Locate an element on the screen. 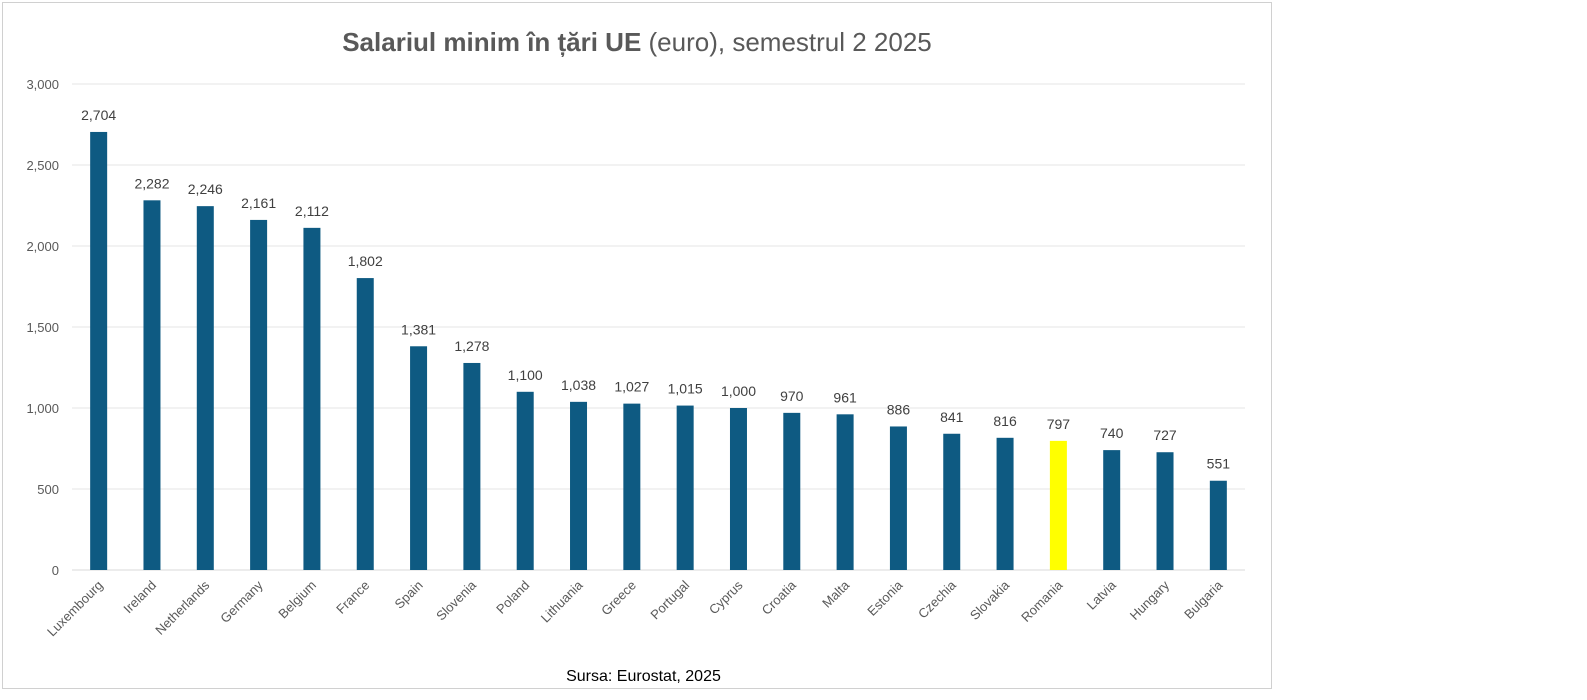  bar-belgium is located at coordinates (312, 398).